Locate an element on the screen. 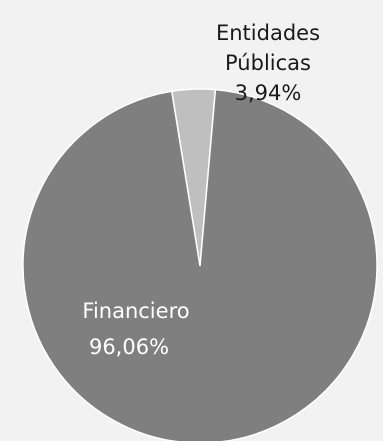  slice-label-entidades-publicas-line2: Públicas is located at coordinates (268, 63).